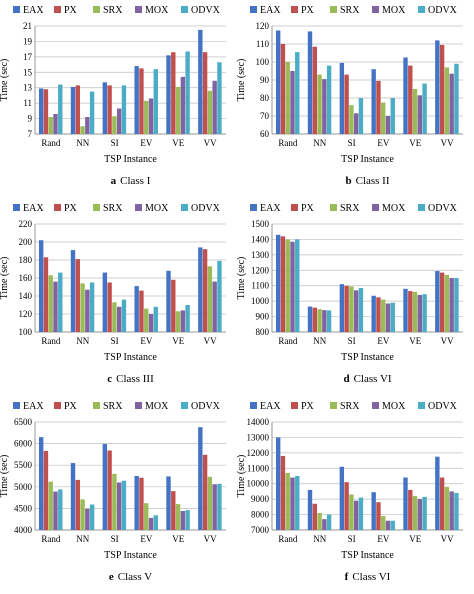  Describe the element at coordinates (420, 114) in the screenshot. I see `bar-mox-ve` at that location.